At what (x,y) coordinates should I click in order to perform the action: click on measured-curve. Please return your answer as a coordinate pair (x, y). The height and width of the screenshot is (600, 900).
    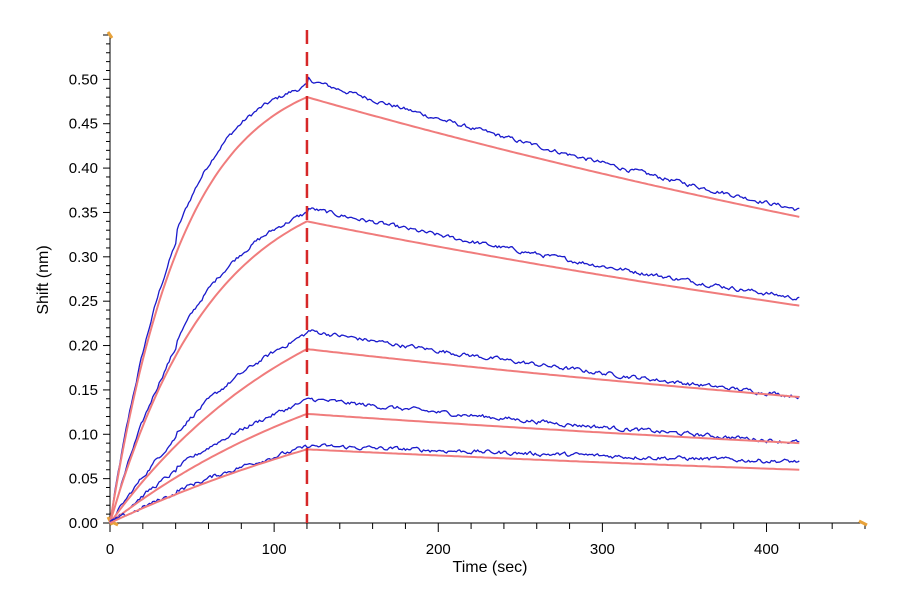
    Looking at the image, I should click on (454, 483).